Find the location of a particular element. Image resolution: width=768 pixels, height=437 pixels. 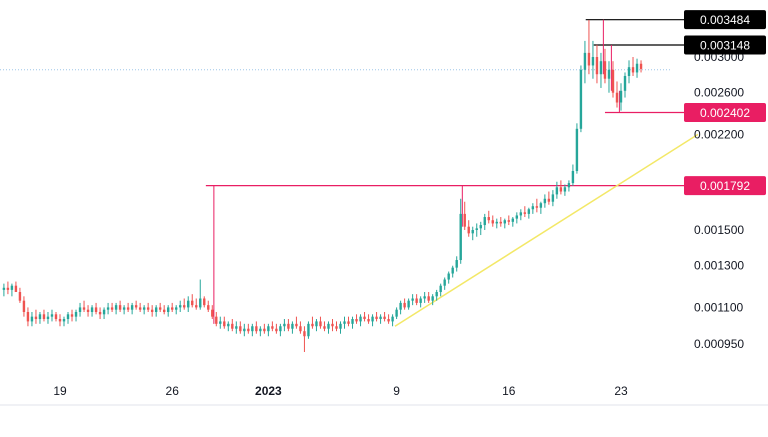

x-tick-label: 26 is located at coordinates (173, 391).